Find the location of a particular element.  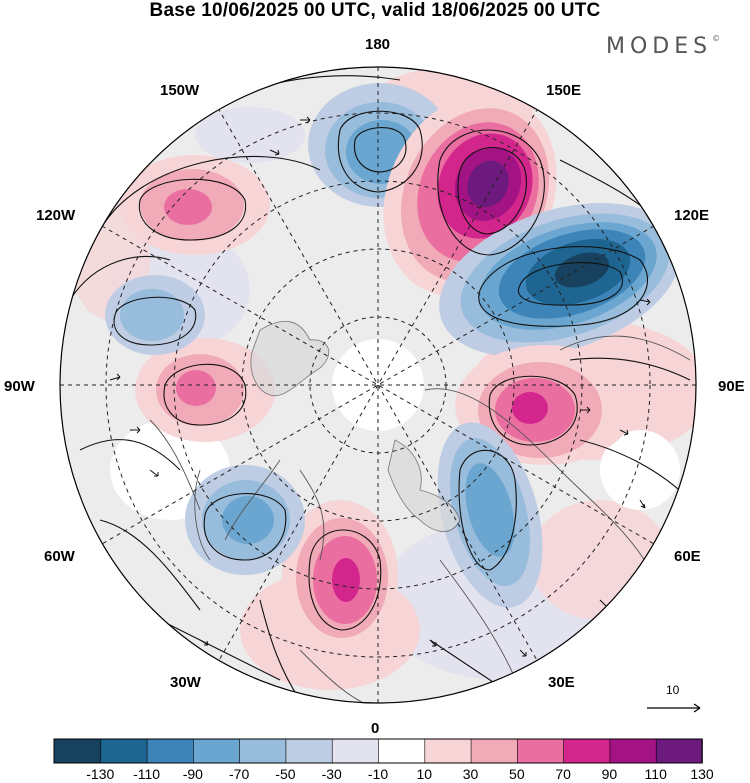

reference-vector-label: 10 is located at coordinates (673, 690).